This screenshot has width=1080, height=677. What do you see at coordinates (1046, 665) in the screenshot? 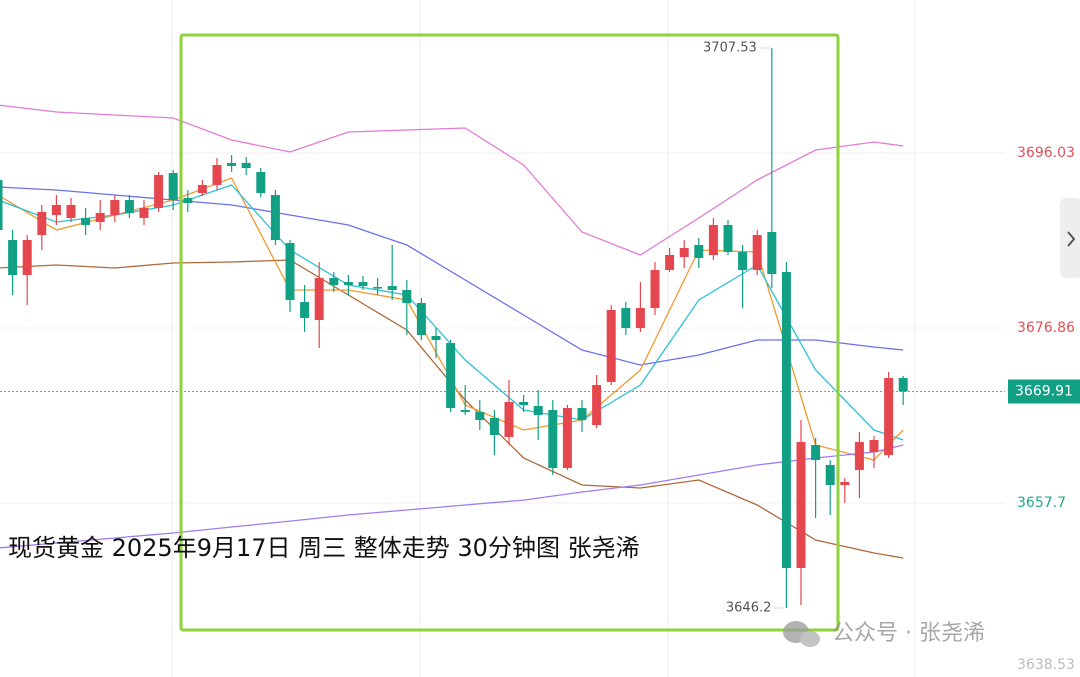
I see `y-tick-label: 3638.53` at bounding box center [1046, 665].